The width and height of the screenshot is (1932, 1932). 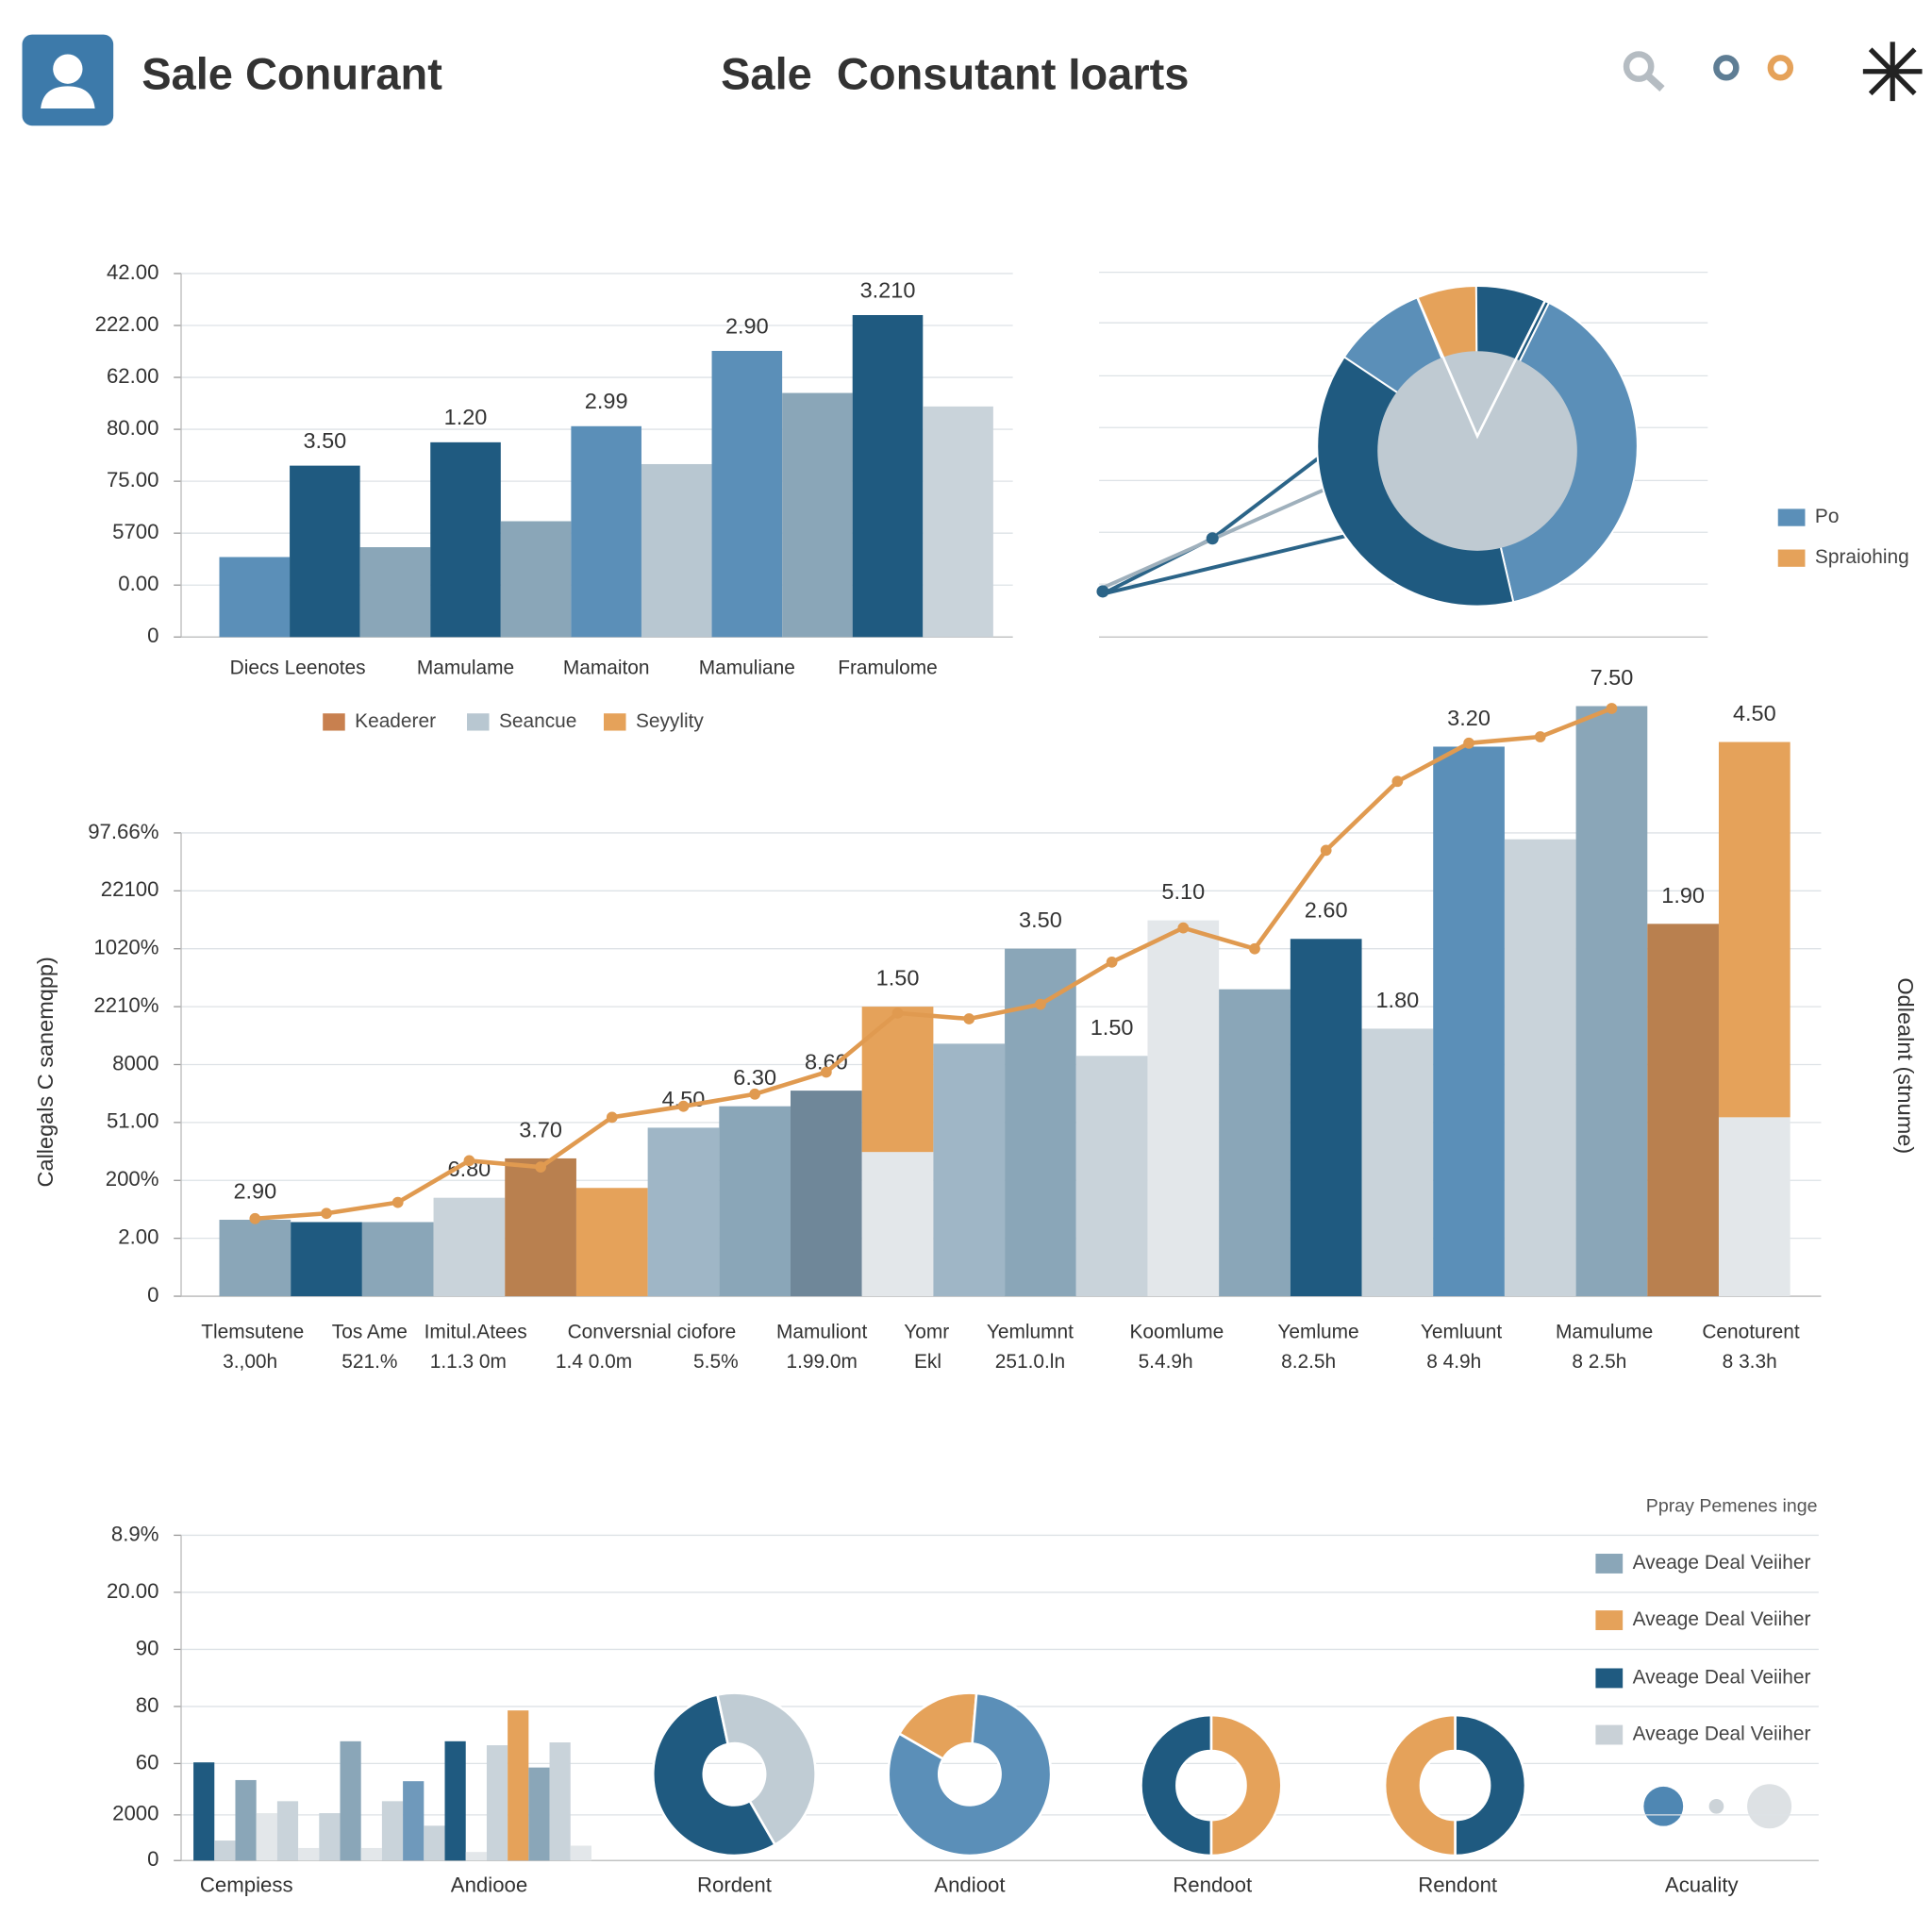 What do you see at coordinates (292, 74) in the screenshot?
I see `app-title: Sale Conurant` at bounding box center [292, 74].